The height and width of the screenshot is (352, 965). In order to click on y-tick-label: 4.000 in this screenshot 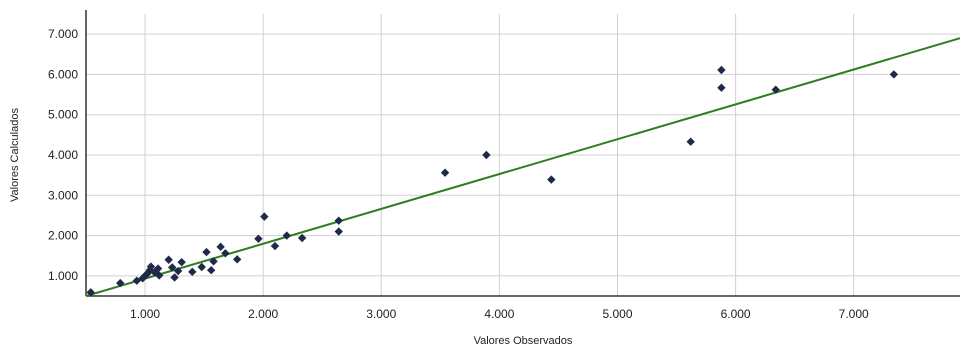, I will do `click(63, 155)`.